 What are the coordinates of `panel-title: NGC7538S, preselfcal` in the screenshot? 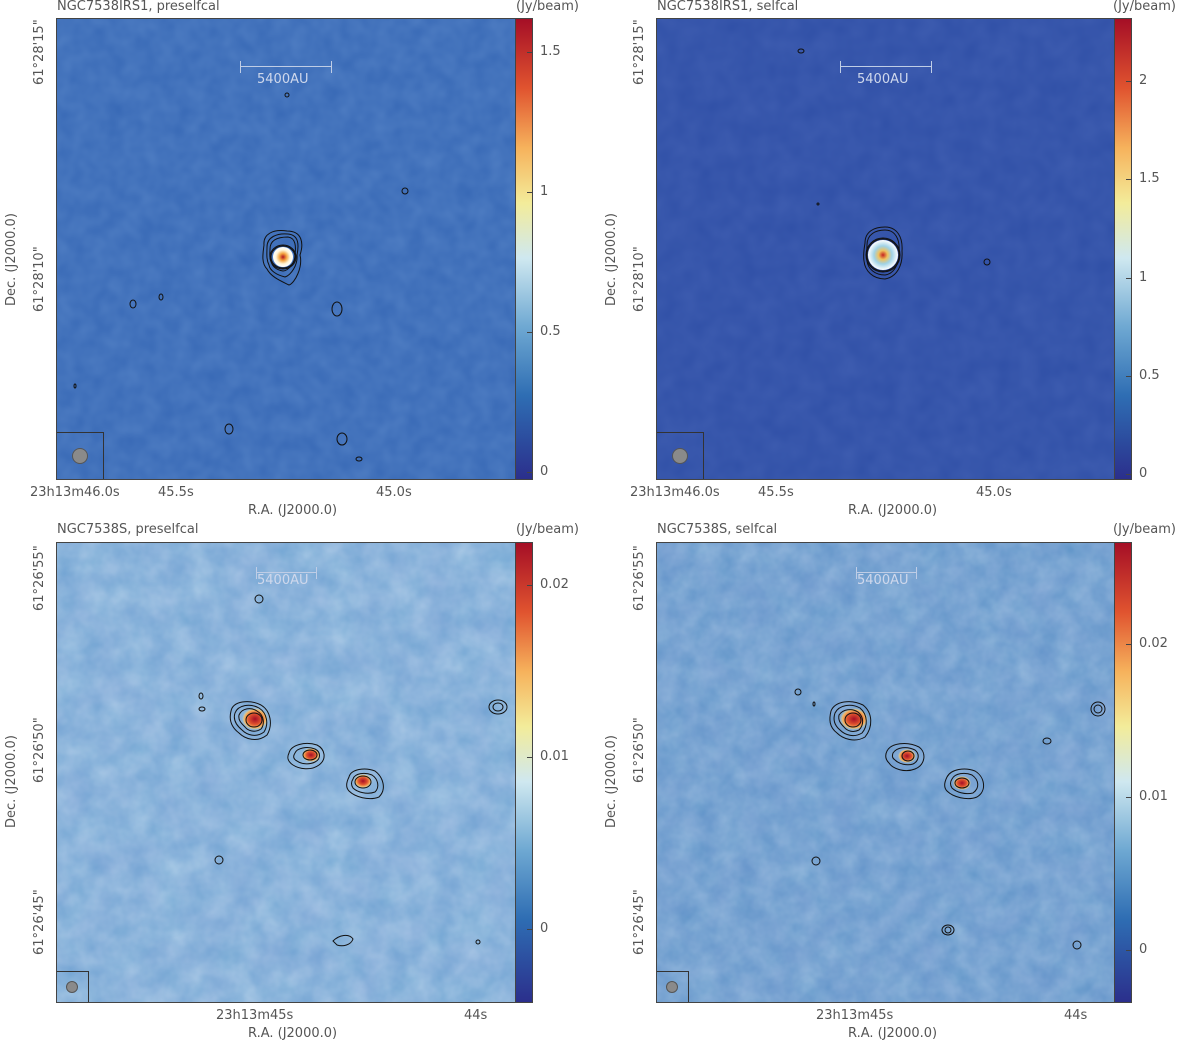 It's located at (128, 529).